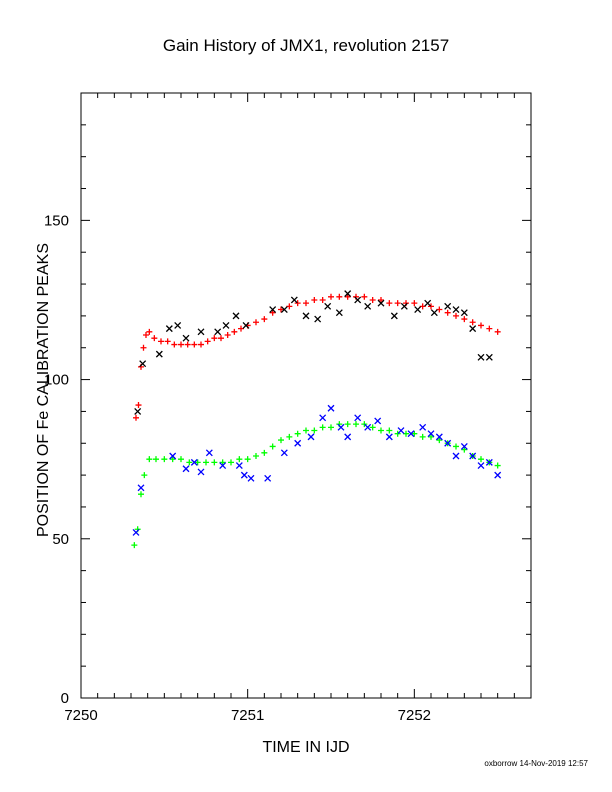 Image resolution: width=612 pixels, height=792 pixels. I want to click on x-tick-label: 7250, so click(80, 715).